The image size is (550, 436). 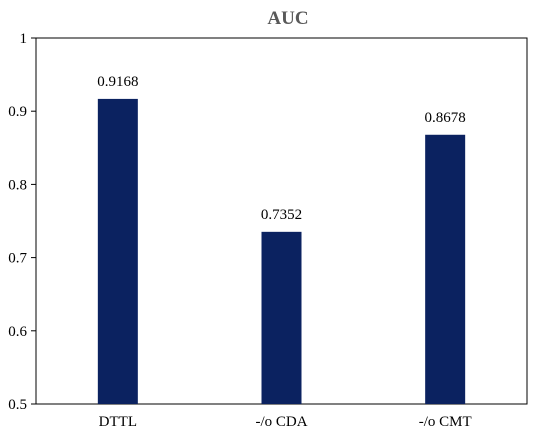 I want to click on x-axis: DTTL -/o CDA -/o CMT, so click(x=285, y=422).